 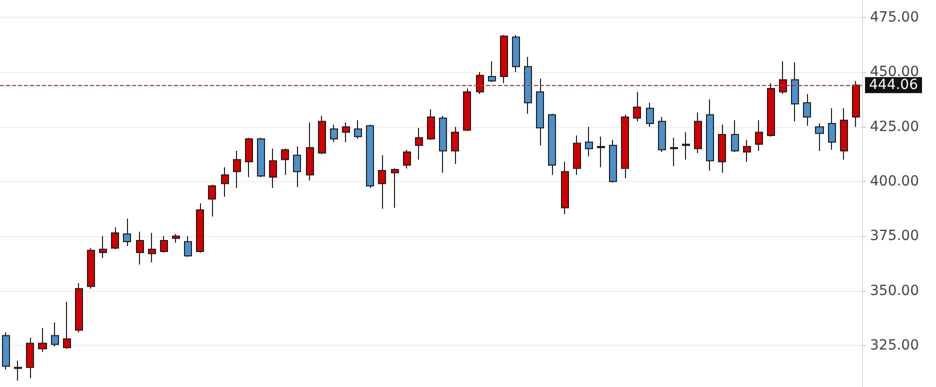 What do you see at coordinates (894, 17) in the screenshot?
I see `y-tick-label: 475.00` at bounding box center [894, 17].